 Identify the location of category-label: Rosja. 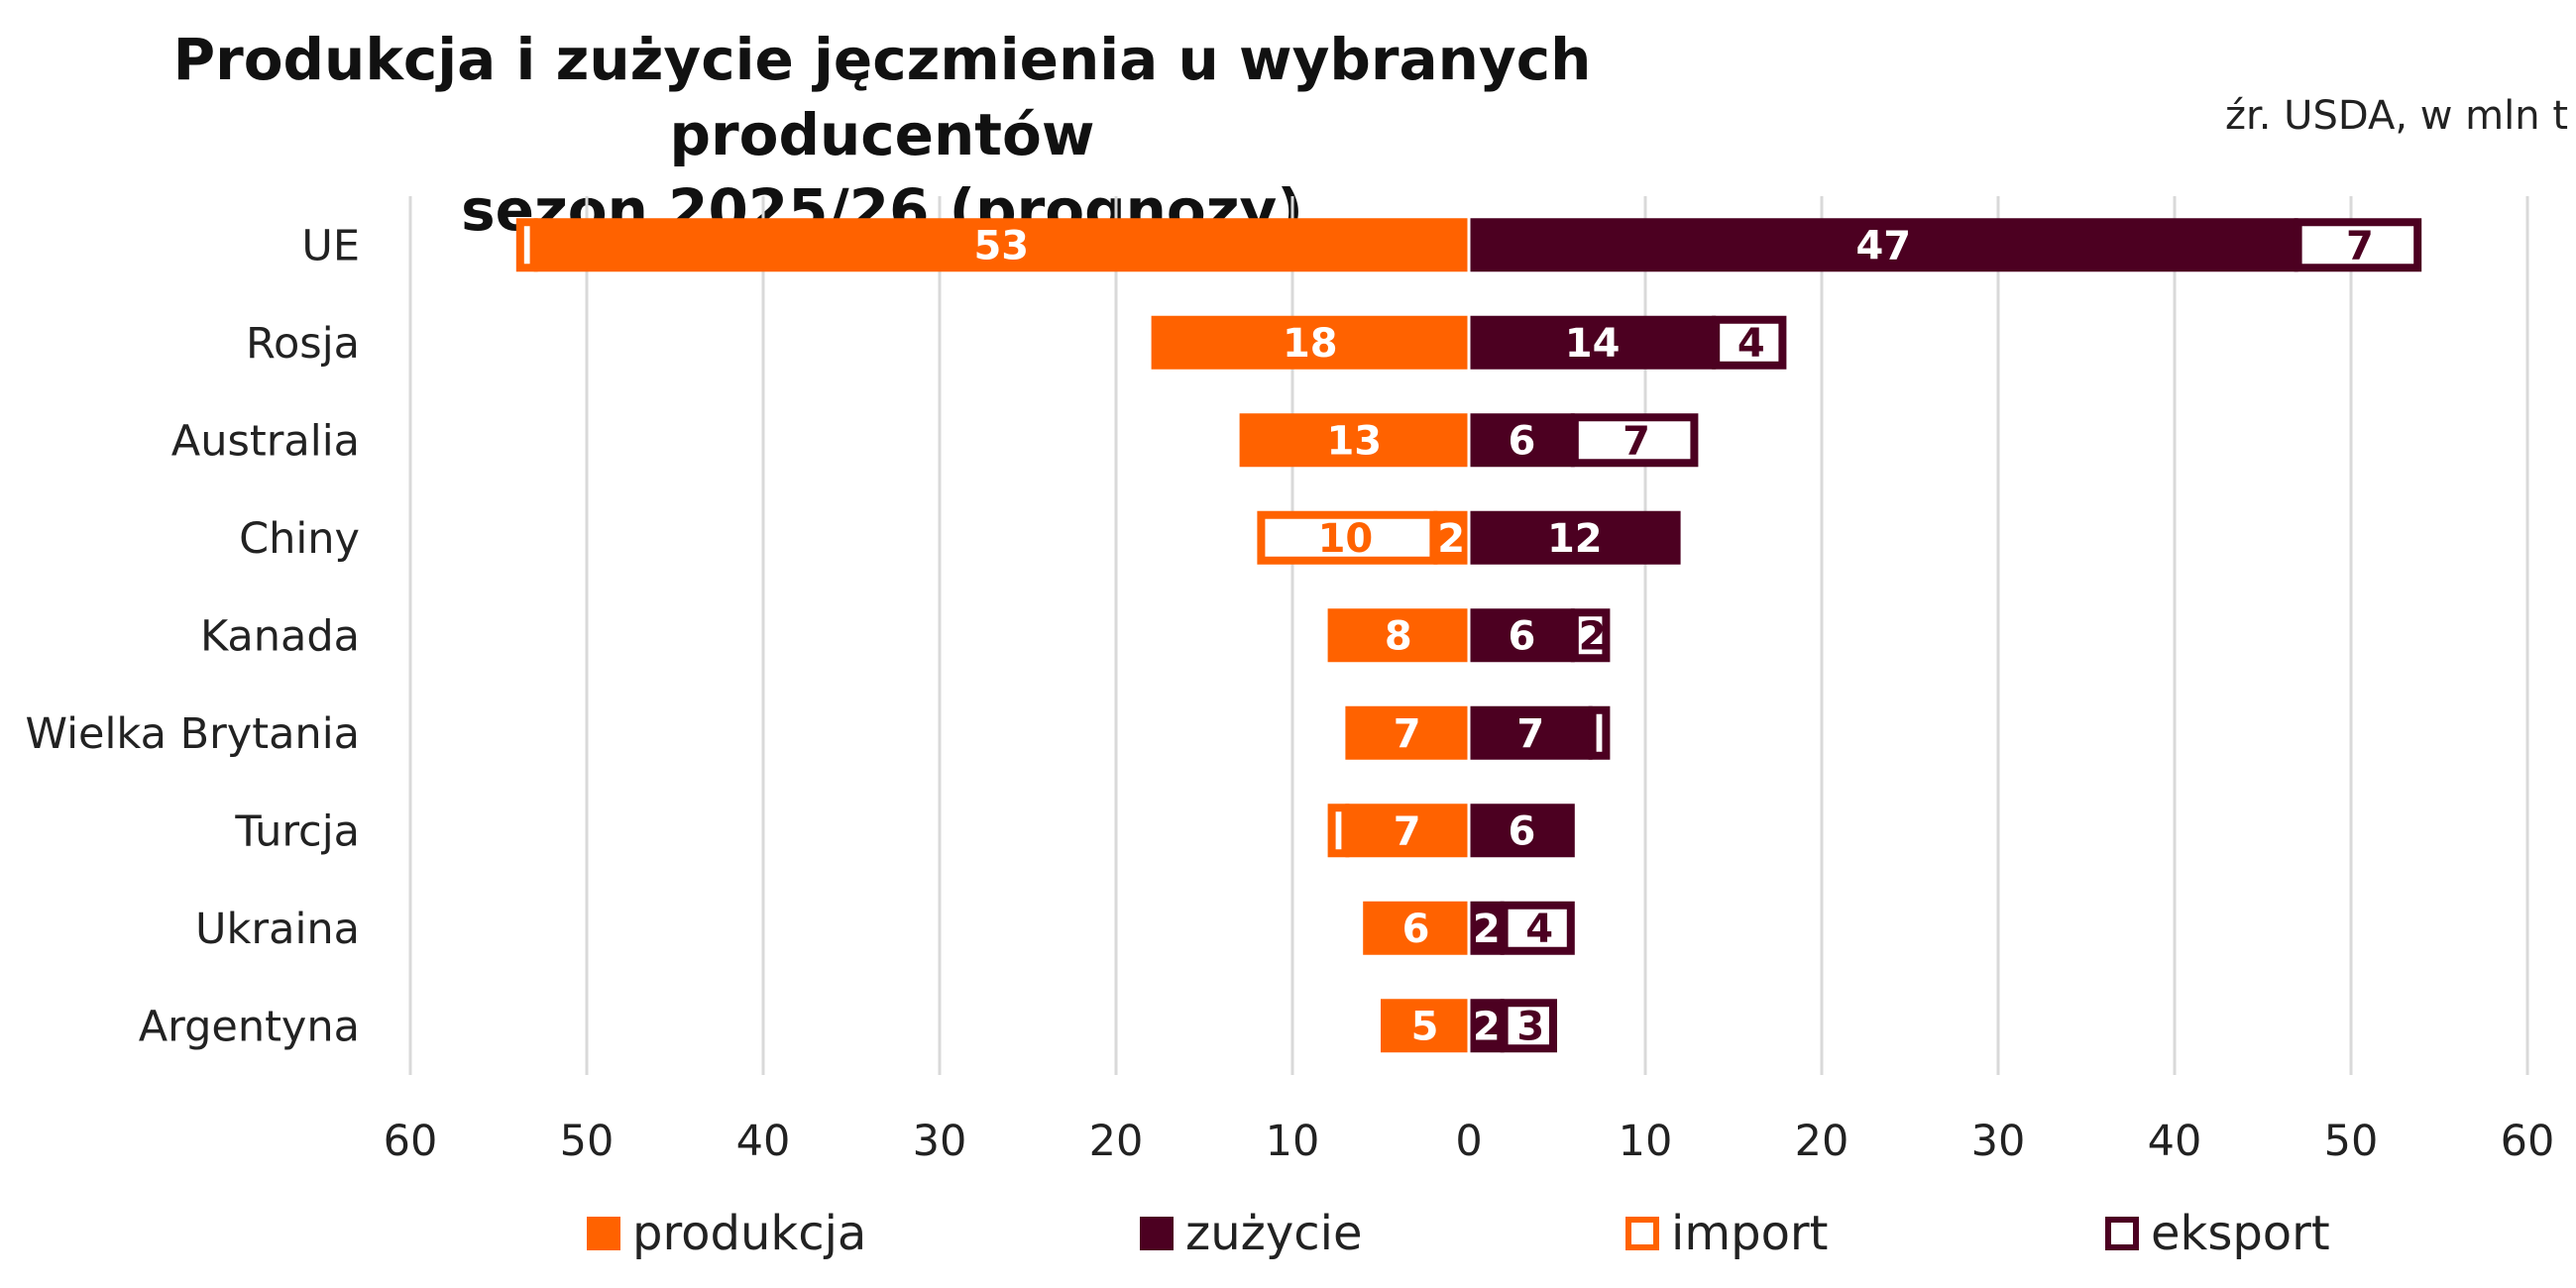
(303, 344).